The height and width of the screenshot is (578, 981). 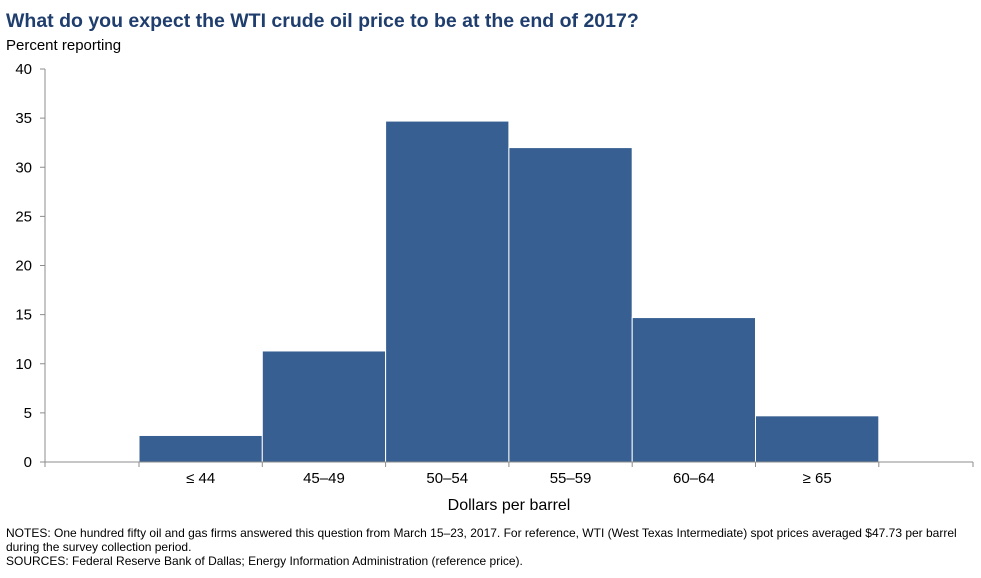 What do you see at coordinates (200, 478) in the screenshot?
I see `x-tick-label: ≤ 44` at bounding box center [200, 478].